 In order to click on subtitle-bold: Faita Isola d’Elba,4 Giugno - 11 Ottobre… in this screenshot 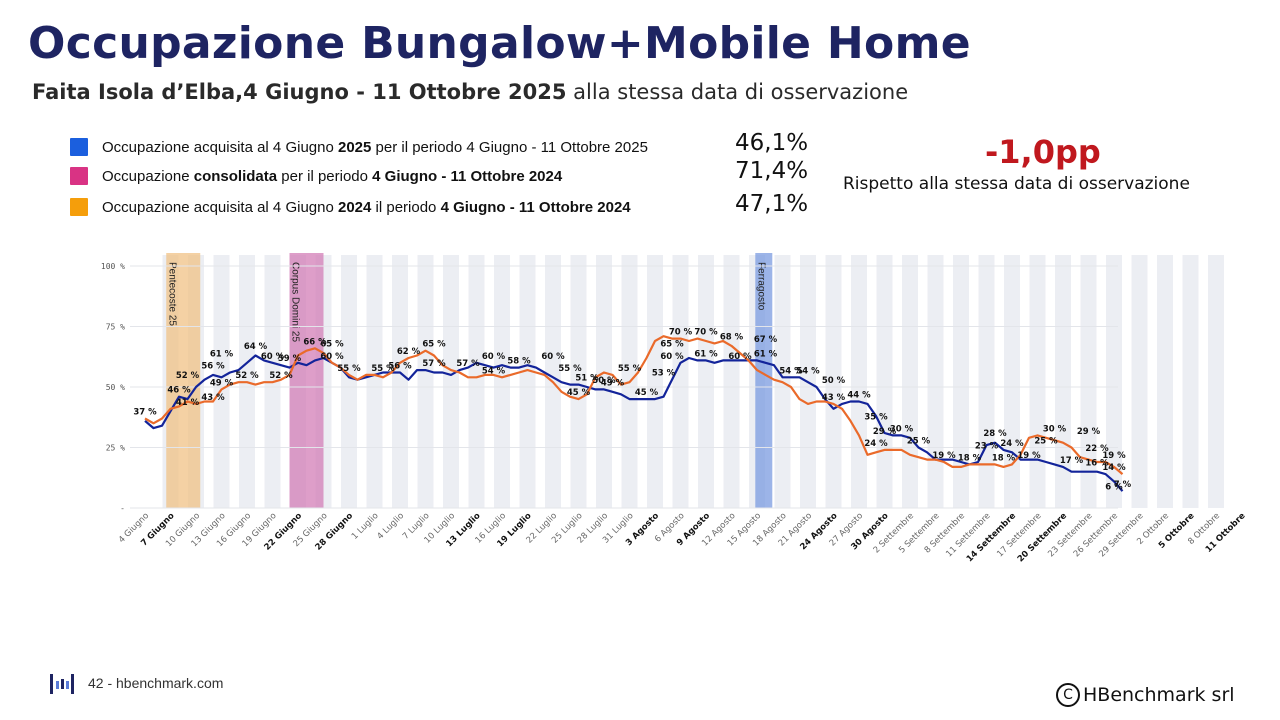, I will do `click(299, 92)`.